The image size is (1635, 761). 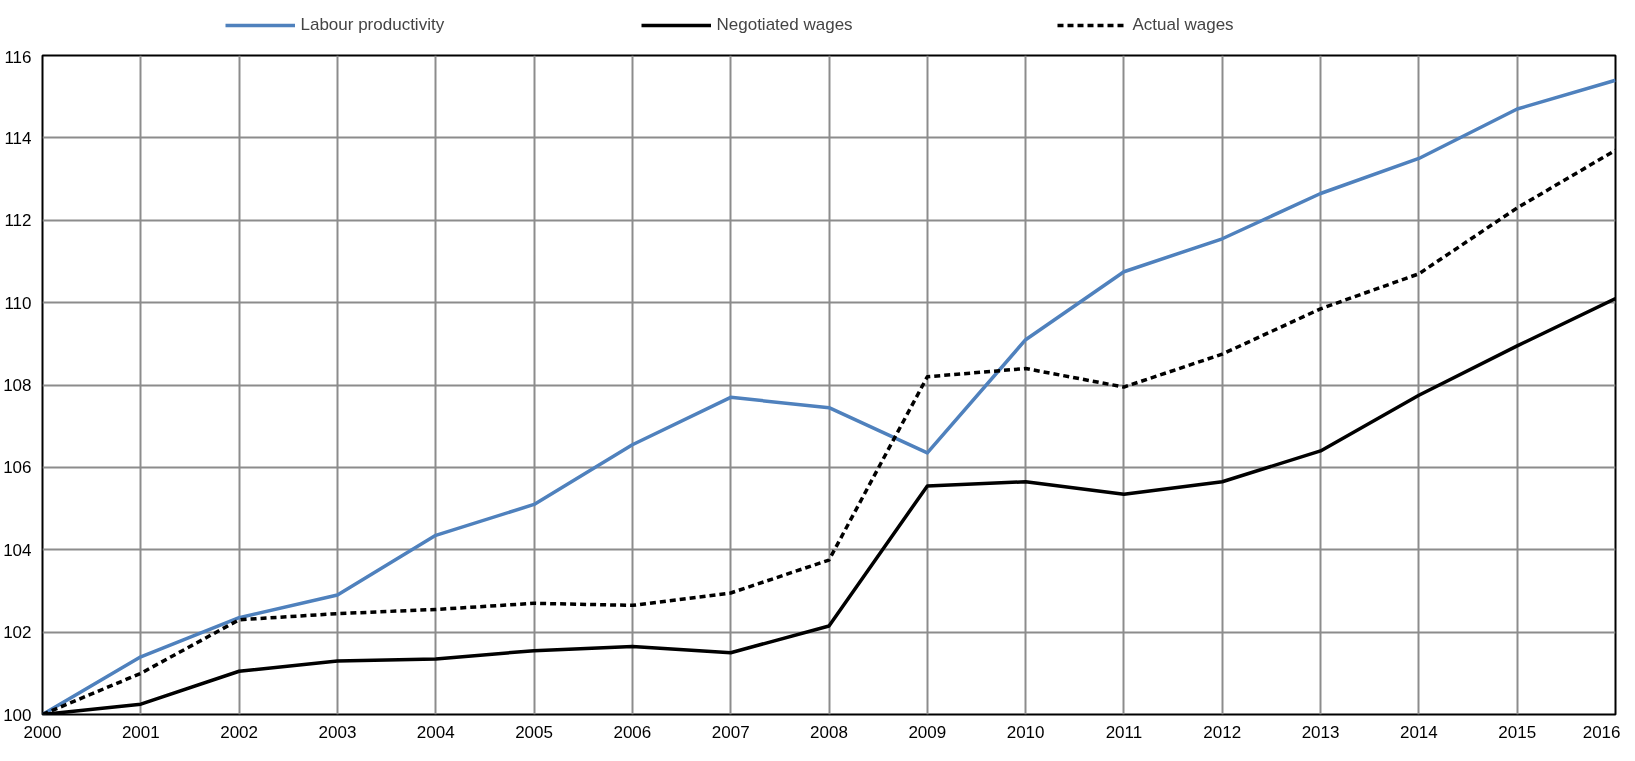 I want to click on legend-label: Negotiated wages, so click(x=785, y=25).